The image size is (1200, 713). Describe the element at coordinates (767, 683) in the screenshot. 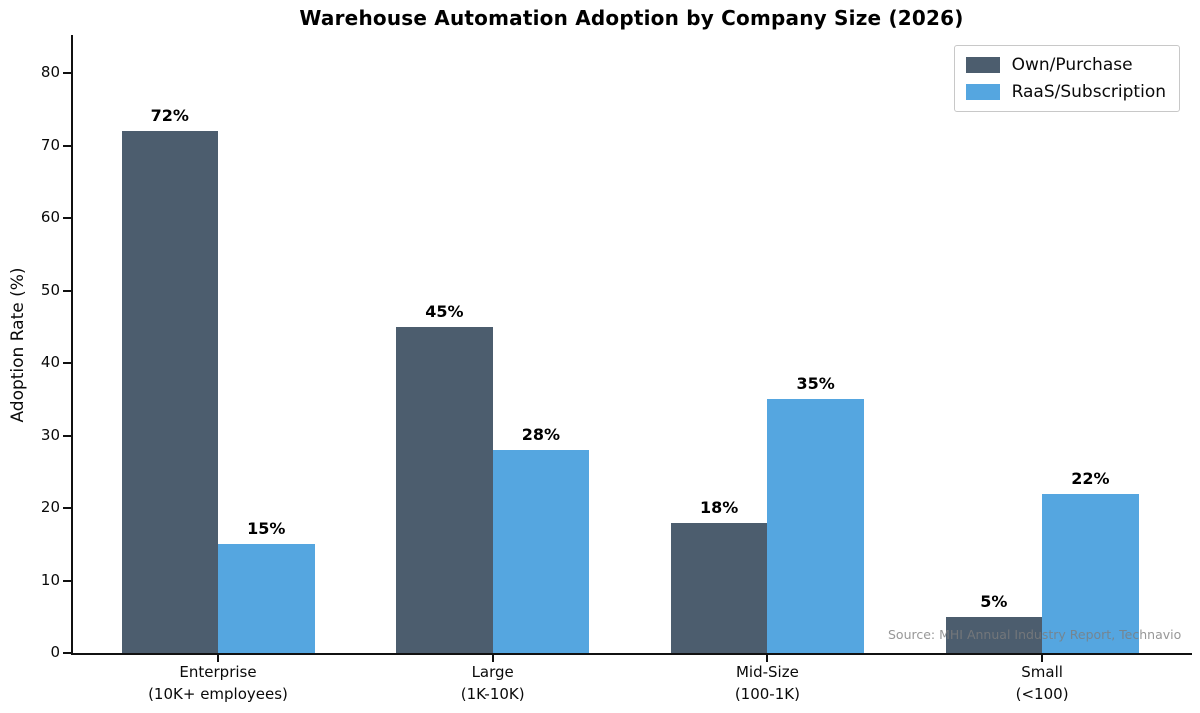

I see `x-category-label: Mid-Size (100-1K)` at that location.